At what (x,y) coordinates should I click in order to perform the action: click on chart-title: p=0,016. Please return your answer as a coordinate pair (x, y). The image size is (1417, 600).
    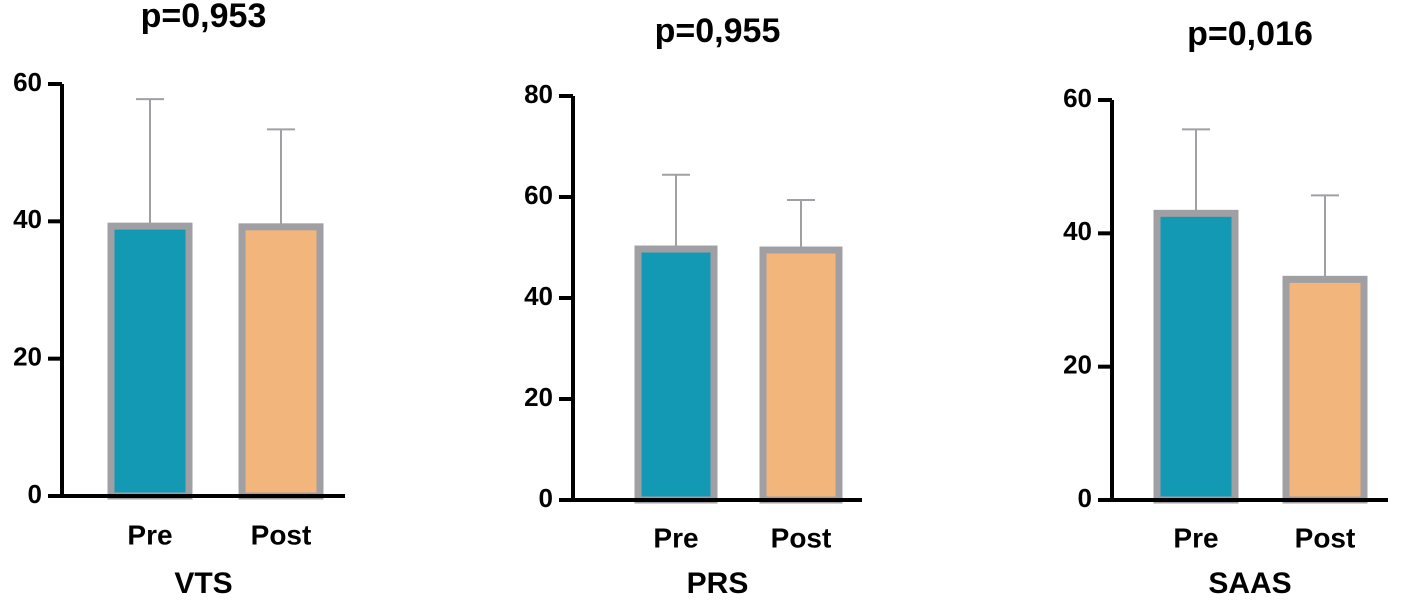
    Looking at the image, I should click on (1250, 34).